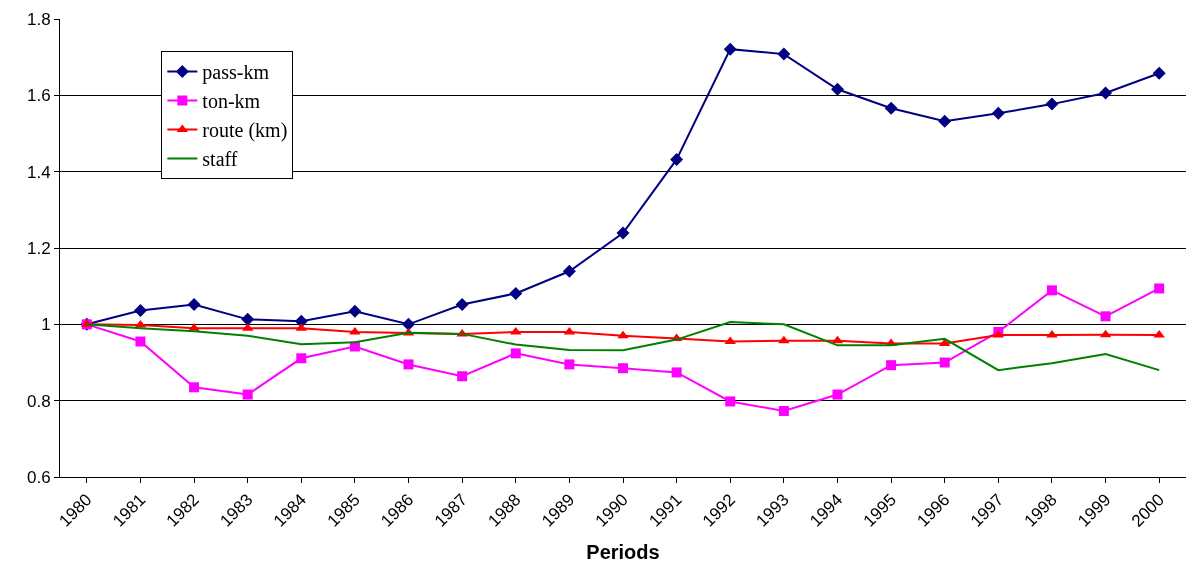 This screenshot has width=1196, height=587. I want to click on legend-label: pass-km, so click(236, 73).